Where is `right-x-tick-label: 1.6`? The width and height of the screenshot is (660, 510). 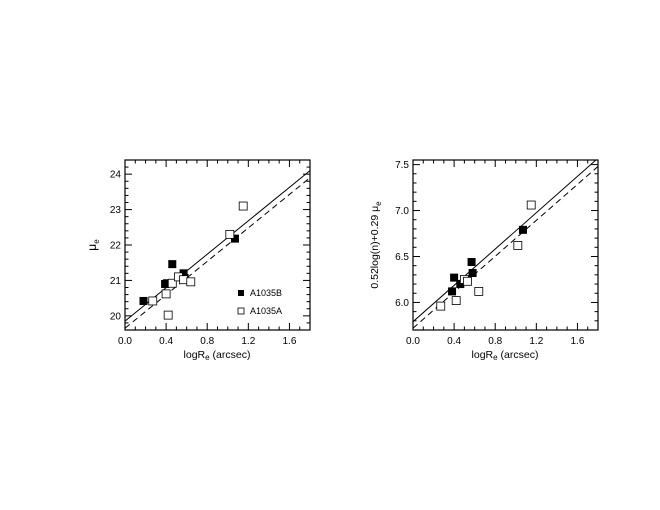
right-x-tick-label: 1.6 is located at coordinates (577, 341).